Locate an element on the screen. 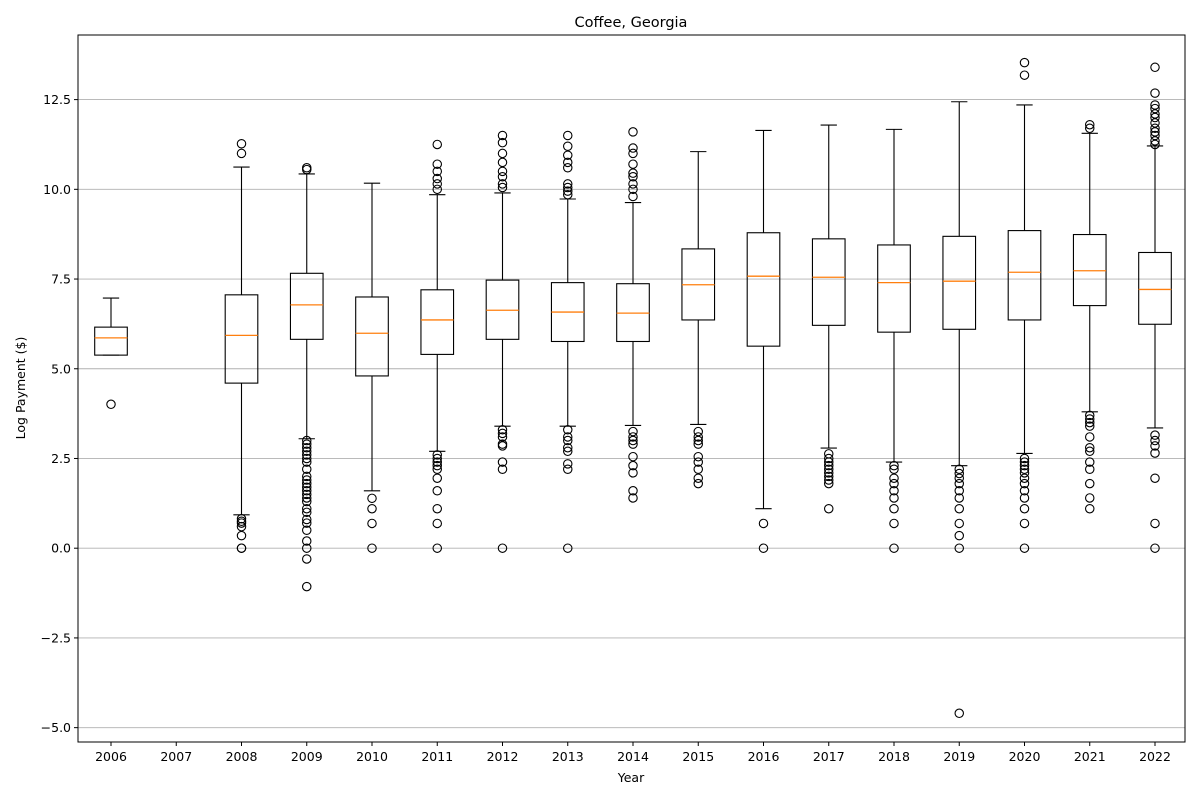 The width and height of the screenshot is (1200, 800). box-2012 is located at coordinates (502, 341).